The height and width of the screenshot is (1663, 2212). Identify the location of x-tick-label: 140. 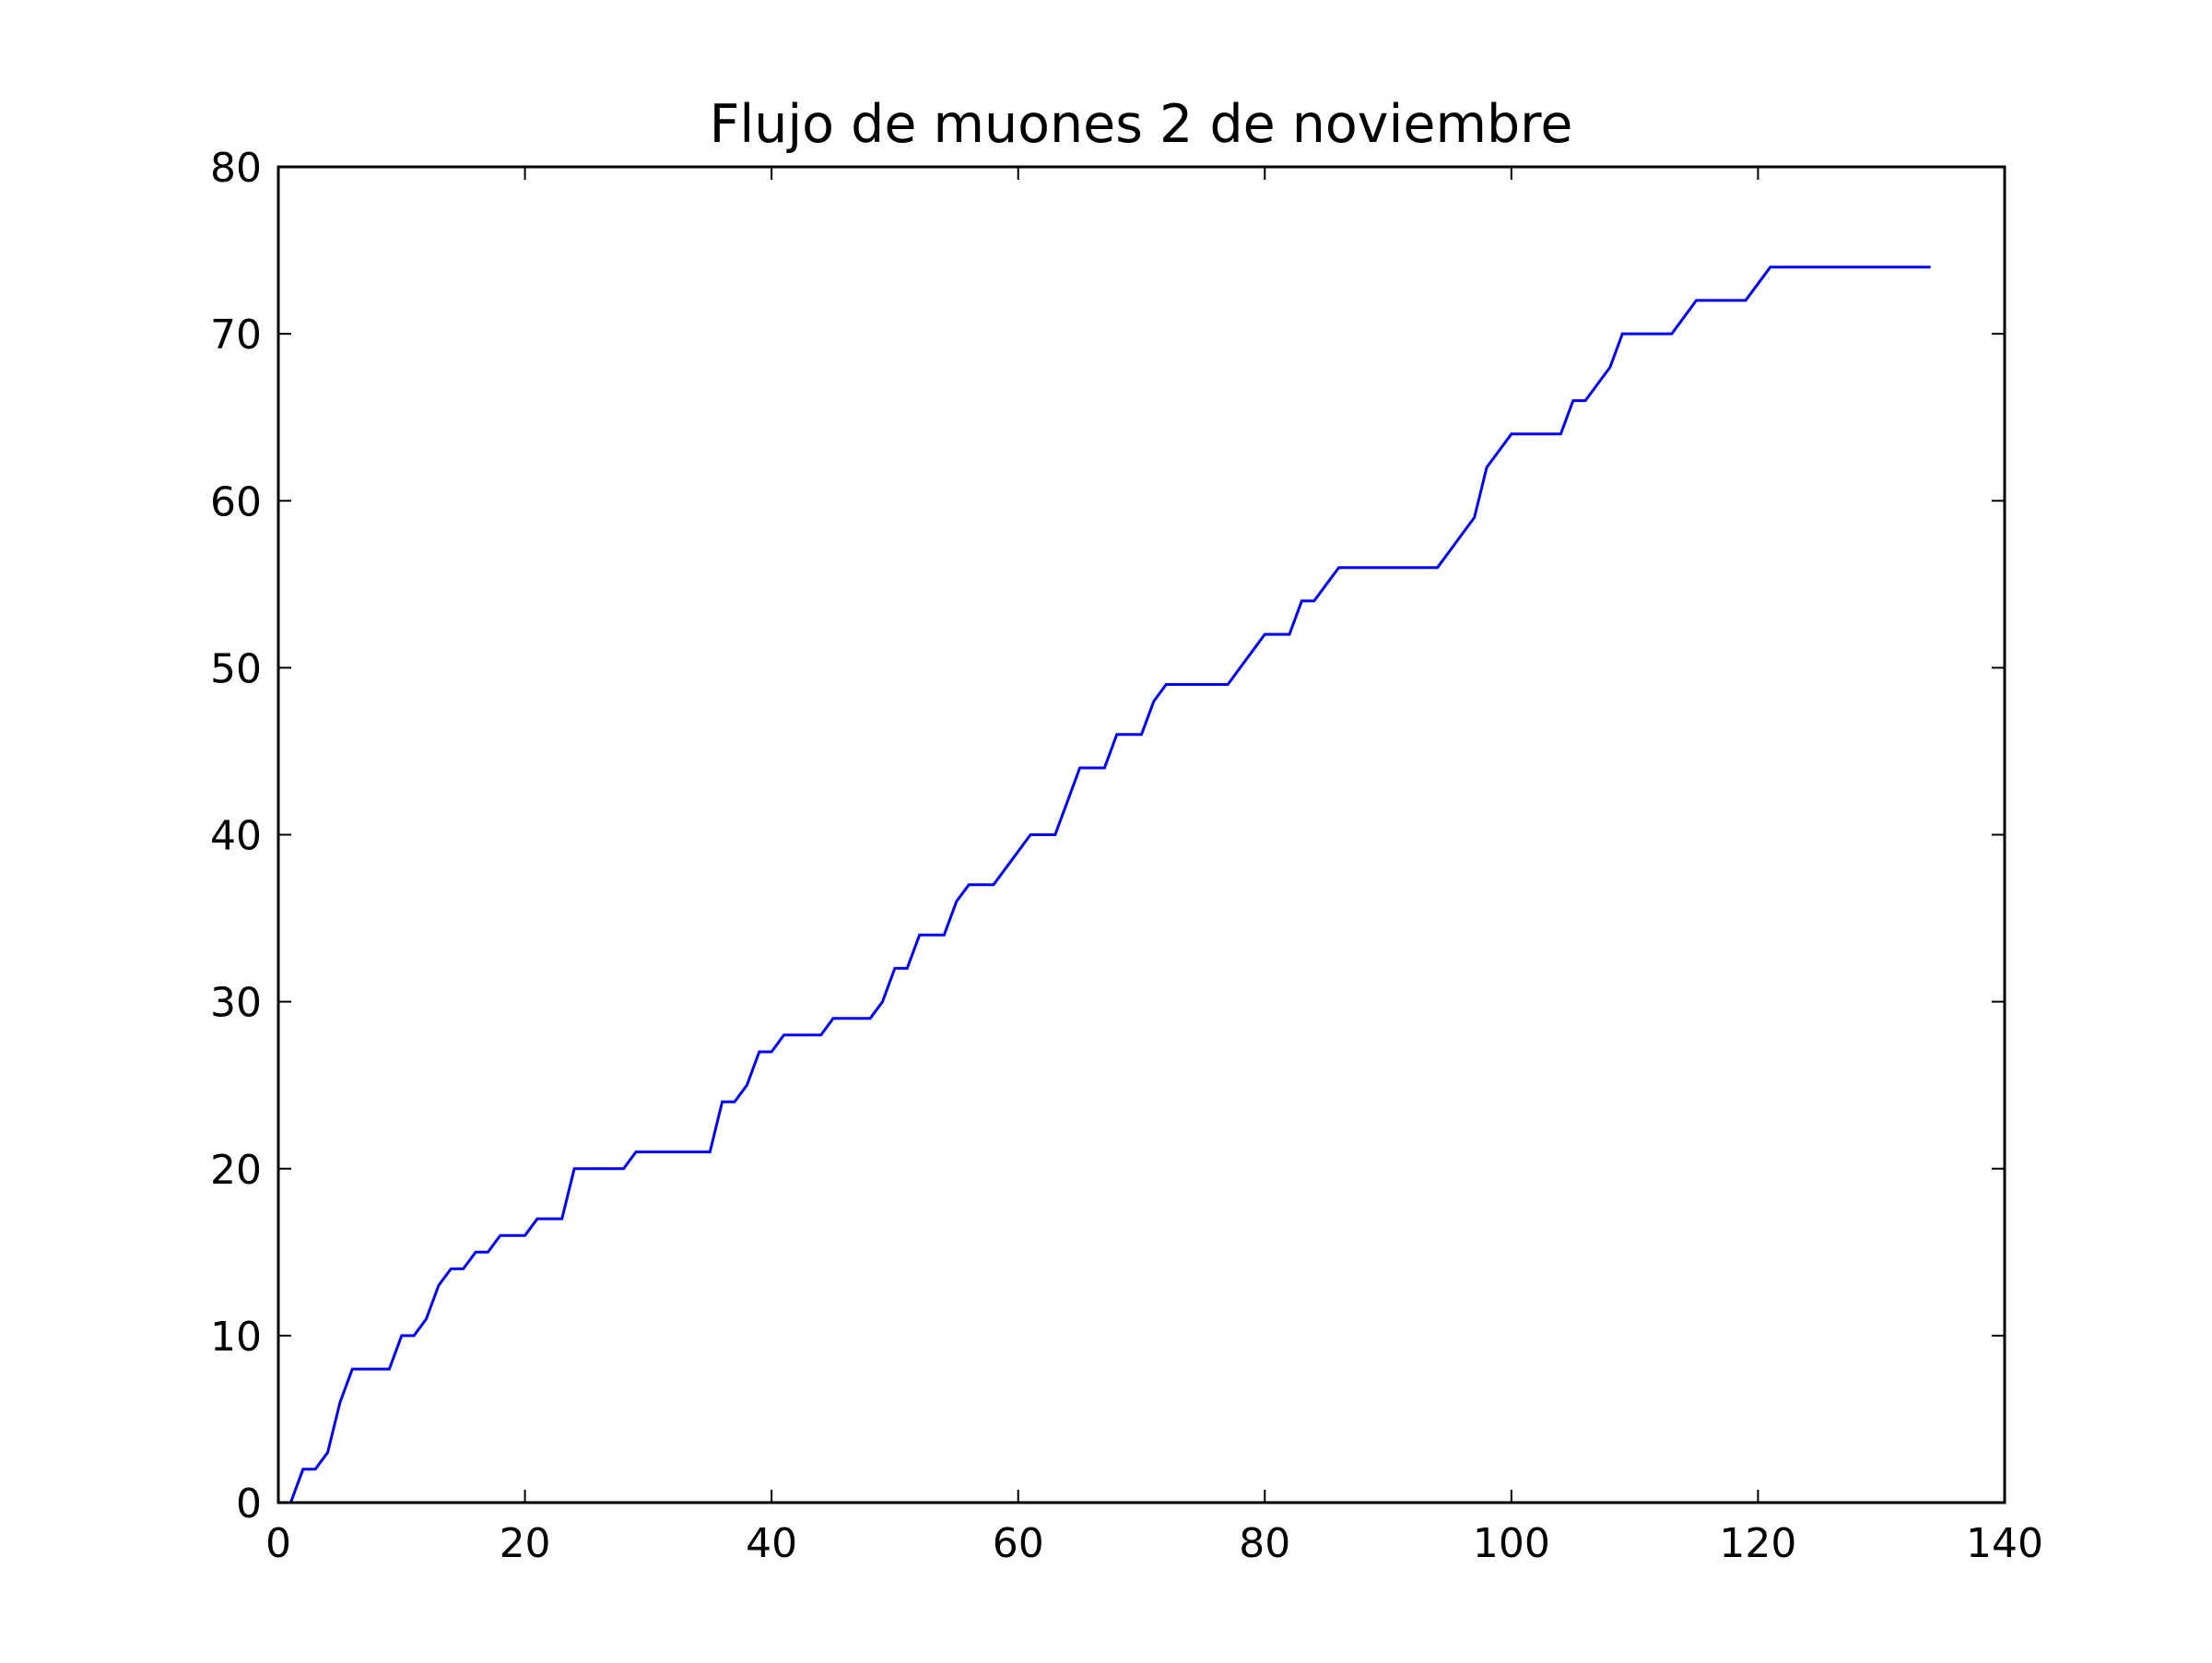
(2004, 1543).